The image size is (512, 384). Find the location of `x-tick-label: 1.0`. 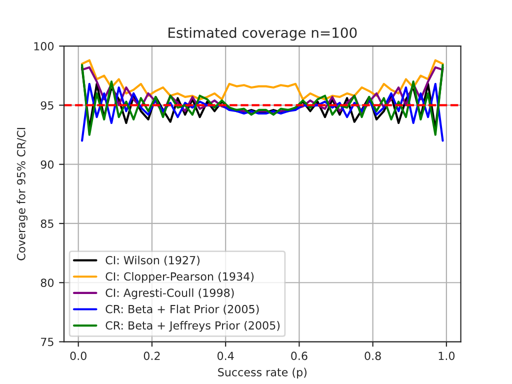

x-tick-label: 1.0 is located at coordinates (446, 356).